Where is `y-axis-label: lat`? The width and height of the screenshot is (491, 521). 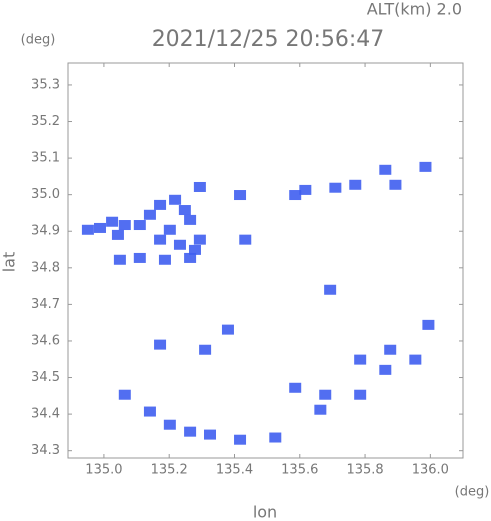
y-axis-label: lat is located at coordinates (9, 262).